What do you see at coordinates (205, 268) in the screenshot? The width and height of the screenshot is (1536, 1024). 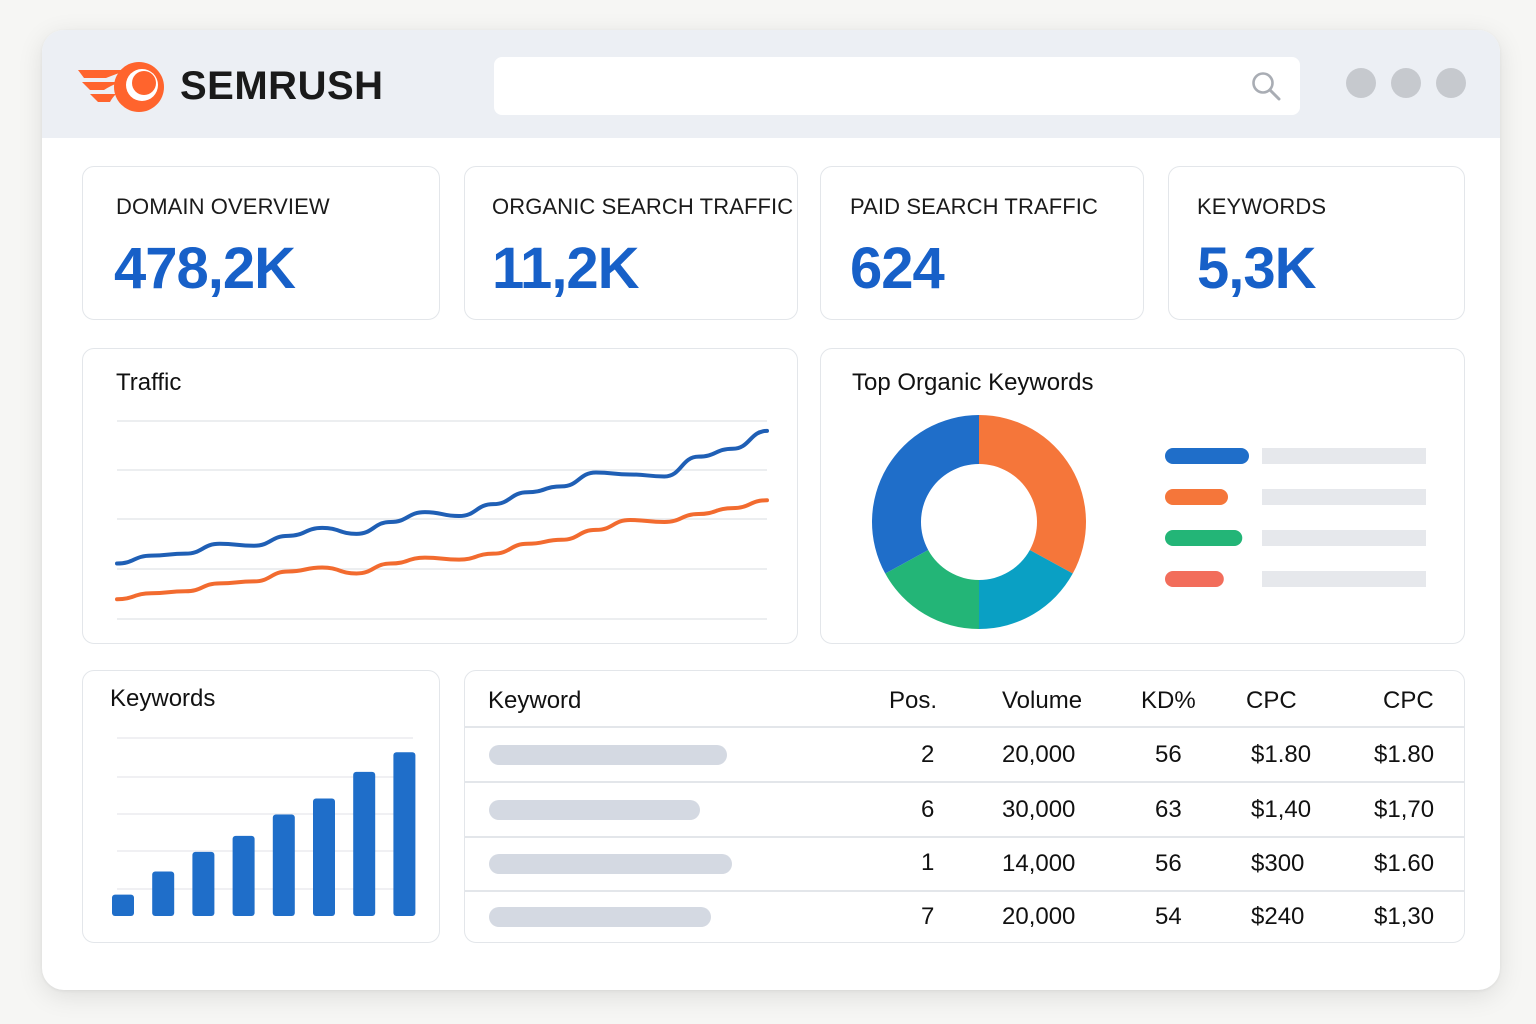 I see `stat-value: 478,2K` at bounding box center [205, 268].